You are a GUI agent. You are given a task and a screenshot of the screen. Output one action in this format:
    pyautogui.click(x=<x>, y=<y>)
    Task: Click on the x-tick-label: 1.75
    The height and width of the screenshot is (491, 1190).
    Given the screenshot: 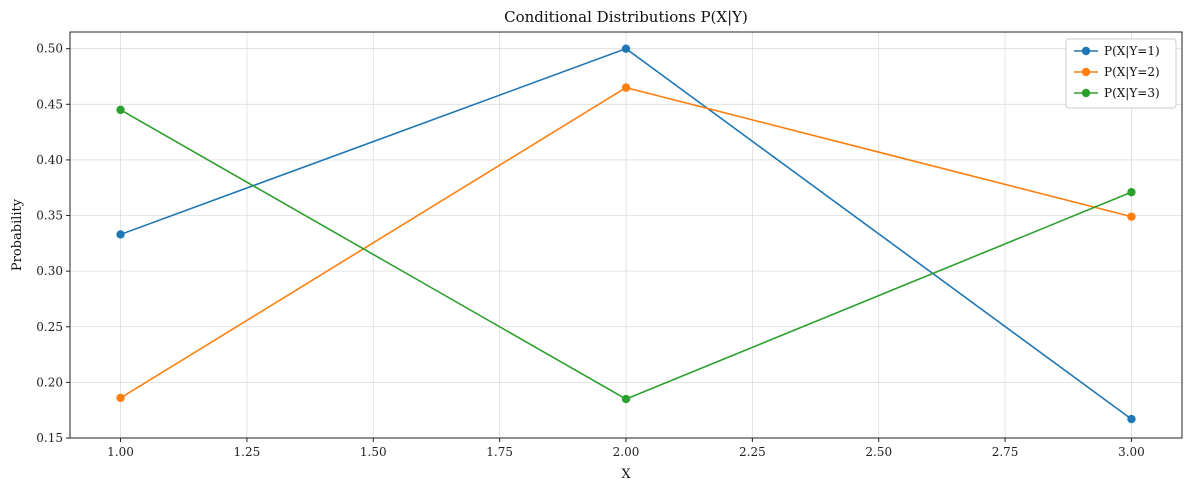 What is the action you would take?
    pyautogui.click(x=499, y=452)
    